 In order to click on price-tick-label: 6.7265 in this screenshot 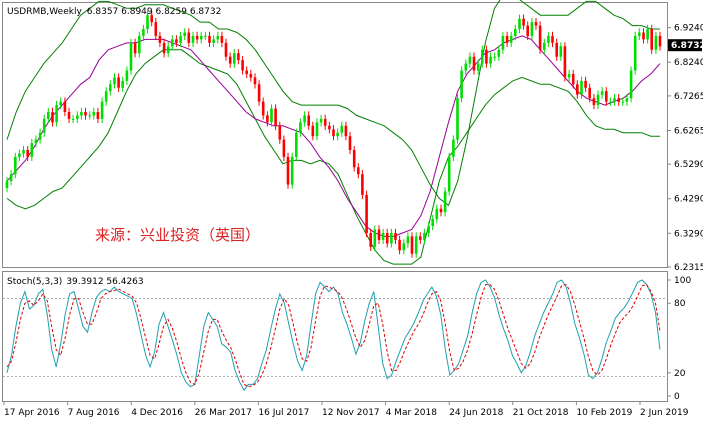, I will do `click(688, 97)`.